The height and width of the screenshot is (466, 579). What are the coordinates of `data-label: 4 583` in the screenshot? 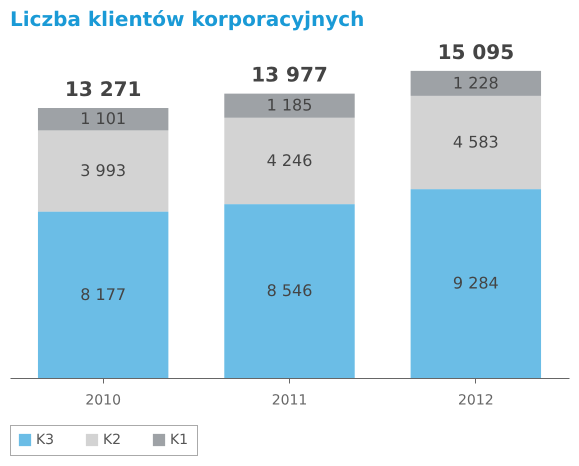 It's located at (475, 142).